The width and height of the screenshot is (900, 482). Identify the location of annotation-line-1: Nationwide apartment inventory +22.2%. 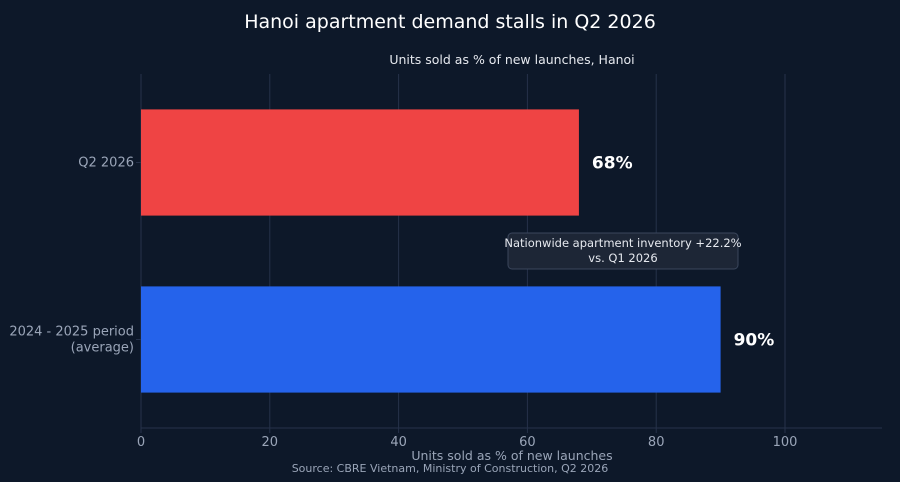
(622, 243).